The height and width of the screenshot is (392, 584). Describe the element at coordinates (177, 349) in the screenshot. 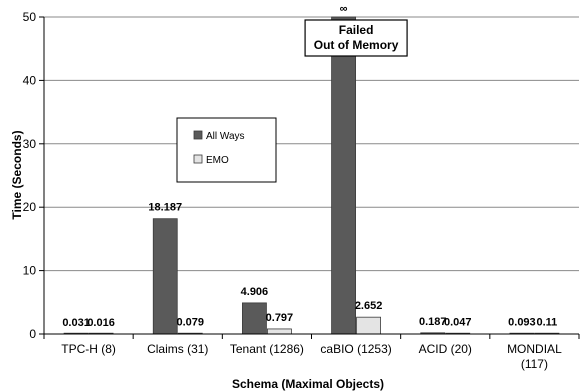

I see `x-tick-label: Claims (31)` at that location.